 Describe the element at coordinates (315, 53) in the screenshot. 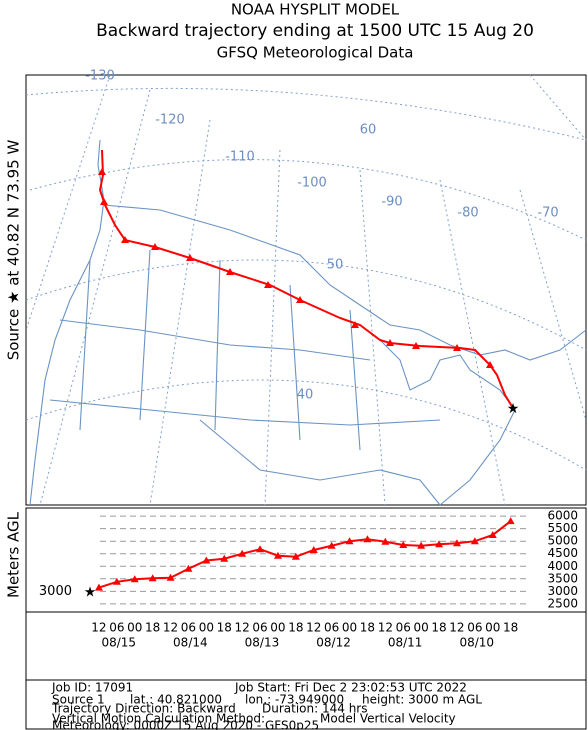

I see `title-3: GFSQ Meteorological Data` at that location.